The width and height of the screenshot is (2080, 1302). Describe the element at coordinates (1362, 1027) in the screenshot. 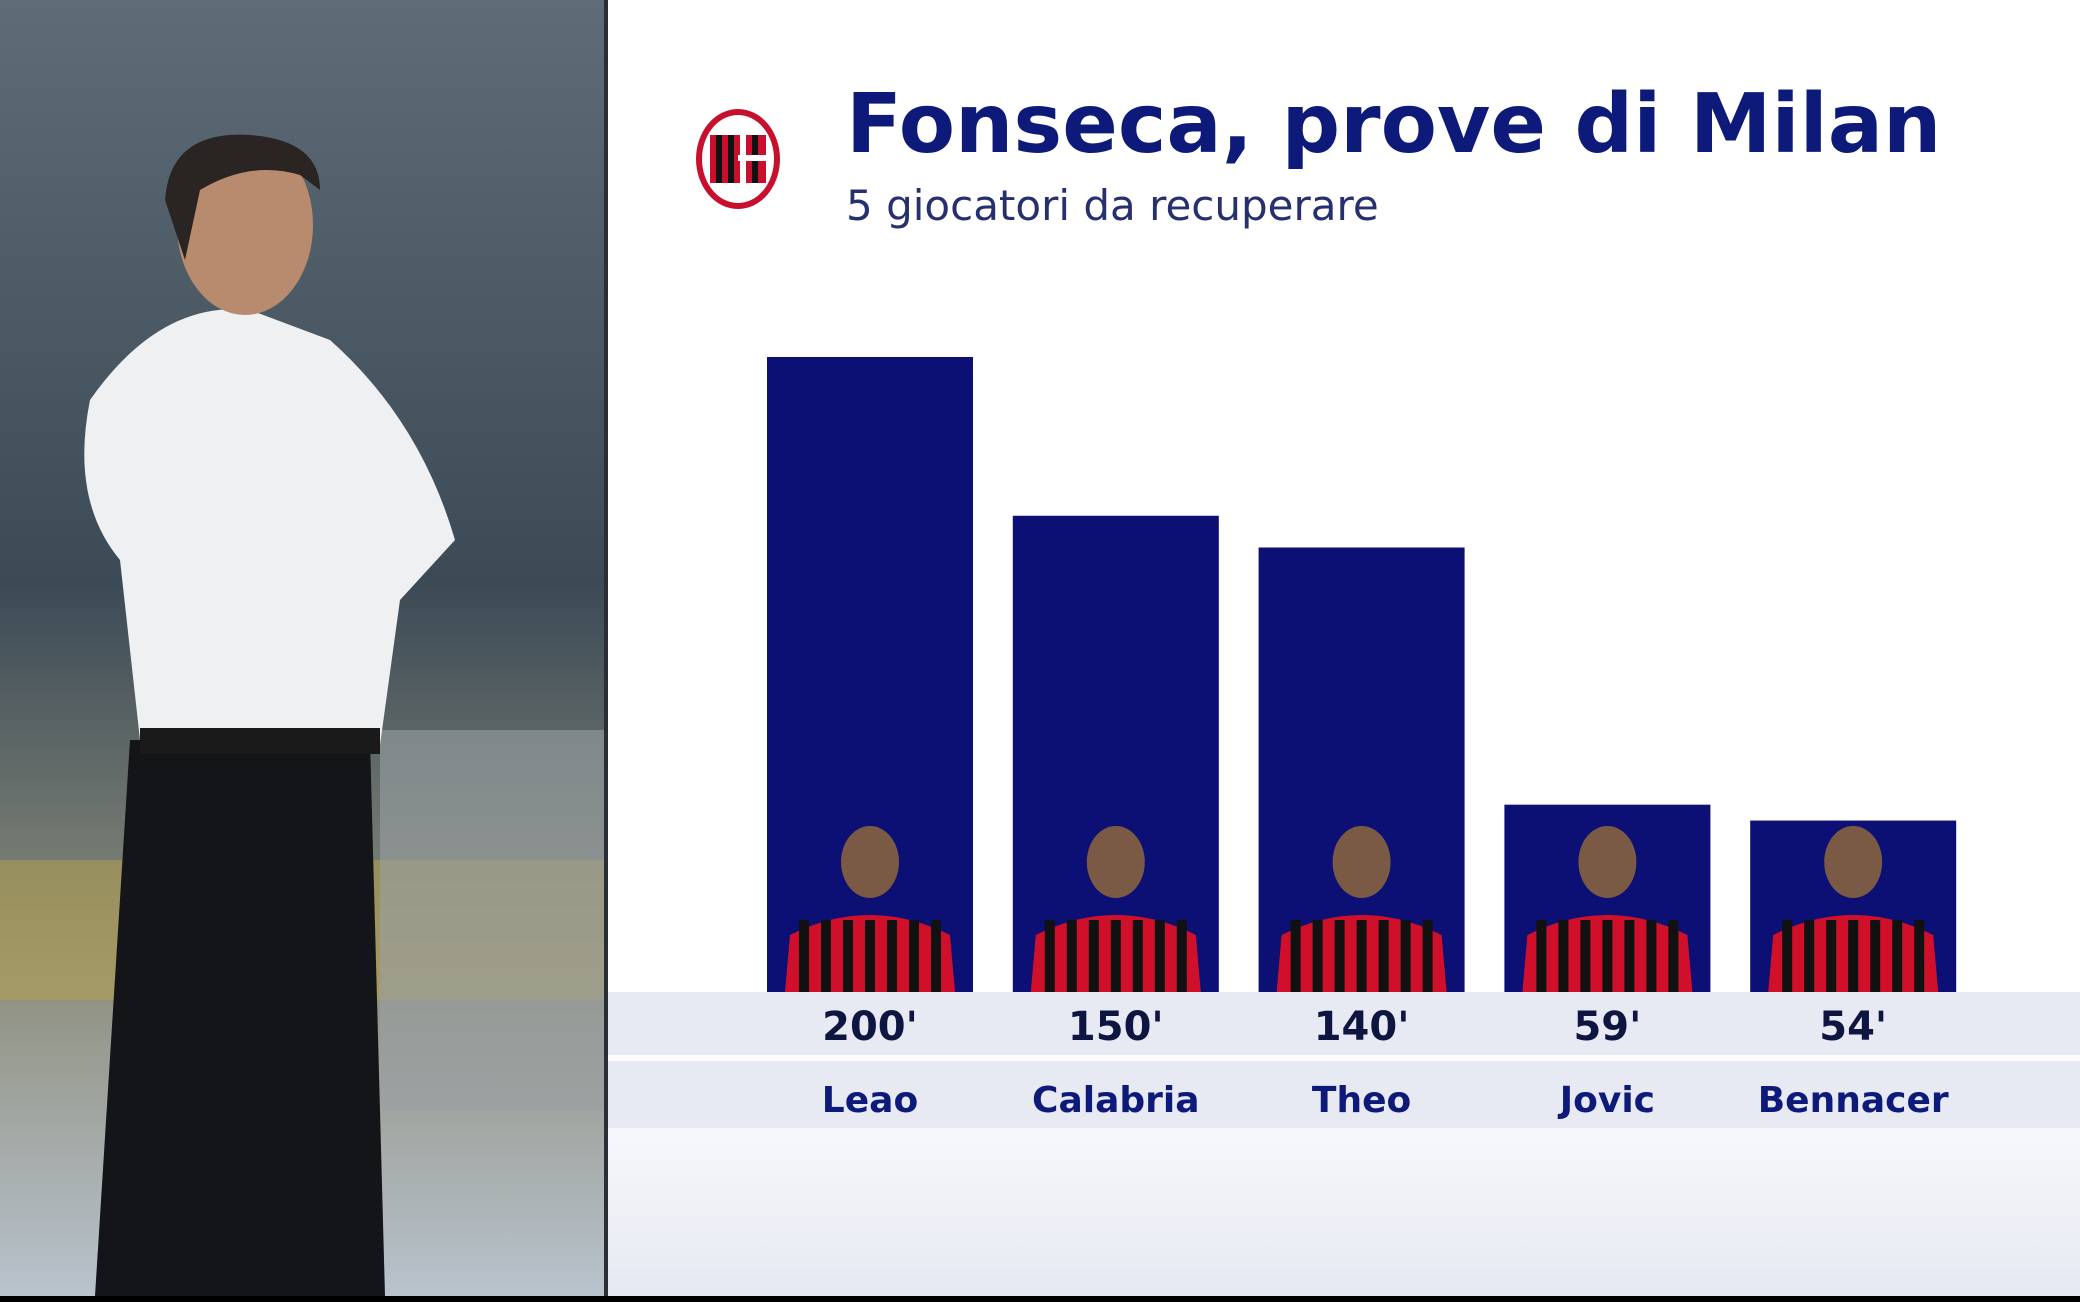

I see `value-label: 140'` at that location.